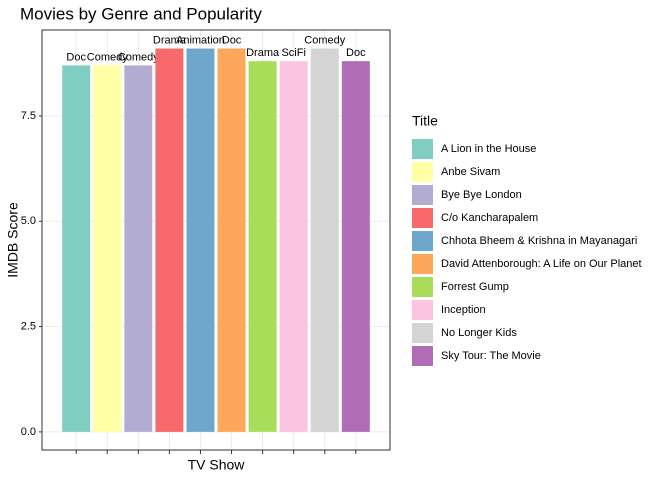 The width and height of the screenshot is (672, 480). What do you see at coordinates (141, 13) in the screenshot?
I see `chart-title: Movies by Genre and Popularity` at bounding box center [141, 13].